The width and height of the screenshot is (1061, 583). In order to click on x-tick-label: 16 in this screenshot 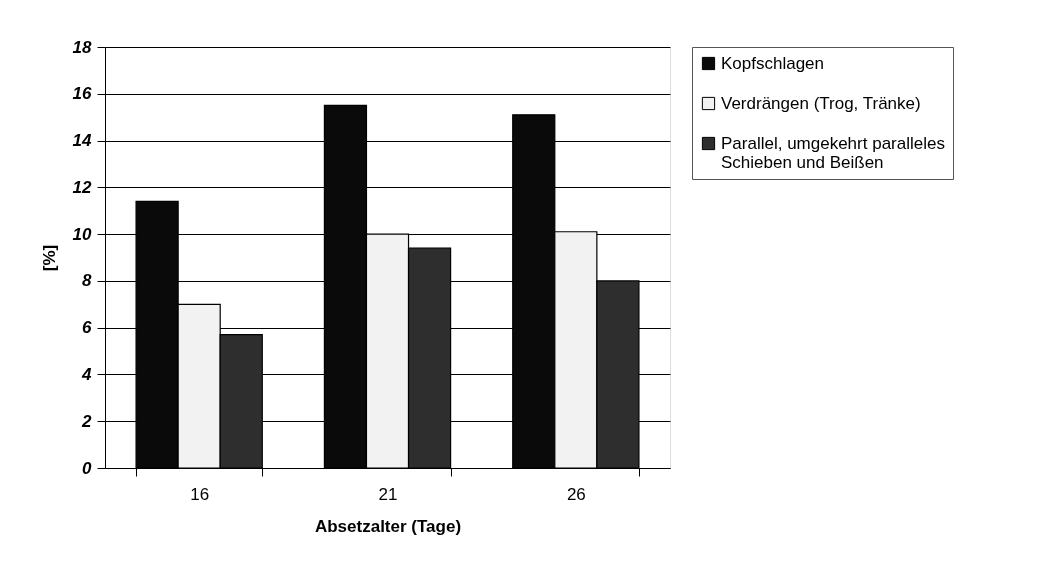, I will do `click(200, 494)`.